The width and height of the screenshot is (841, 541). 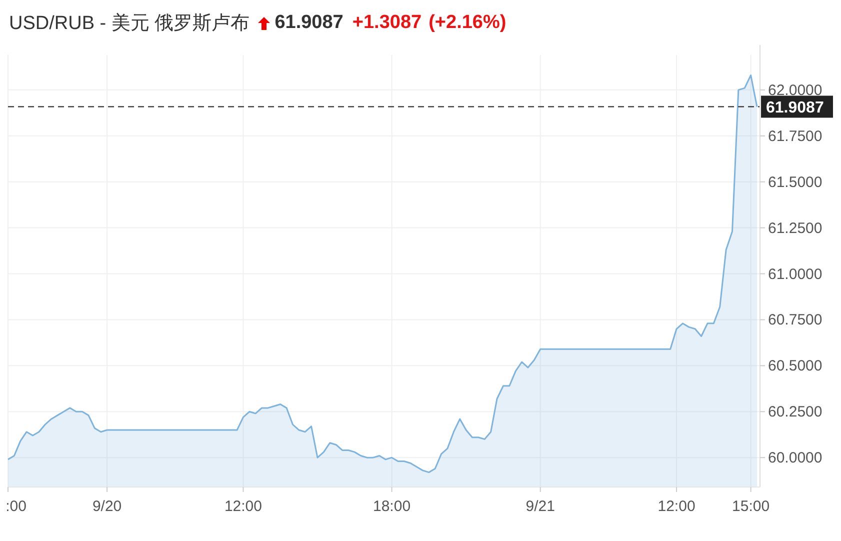 I want to click on y-tick-label: 60.5000, so click(x=795, y=366).